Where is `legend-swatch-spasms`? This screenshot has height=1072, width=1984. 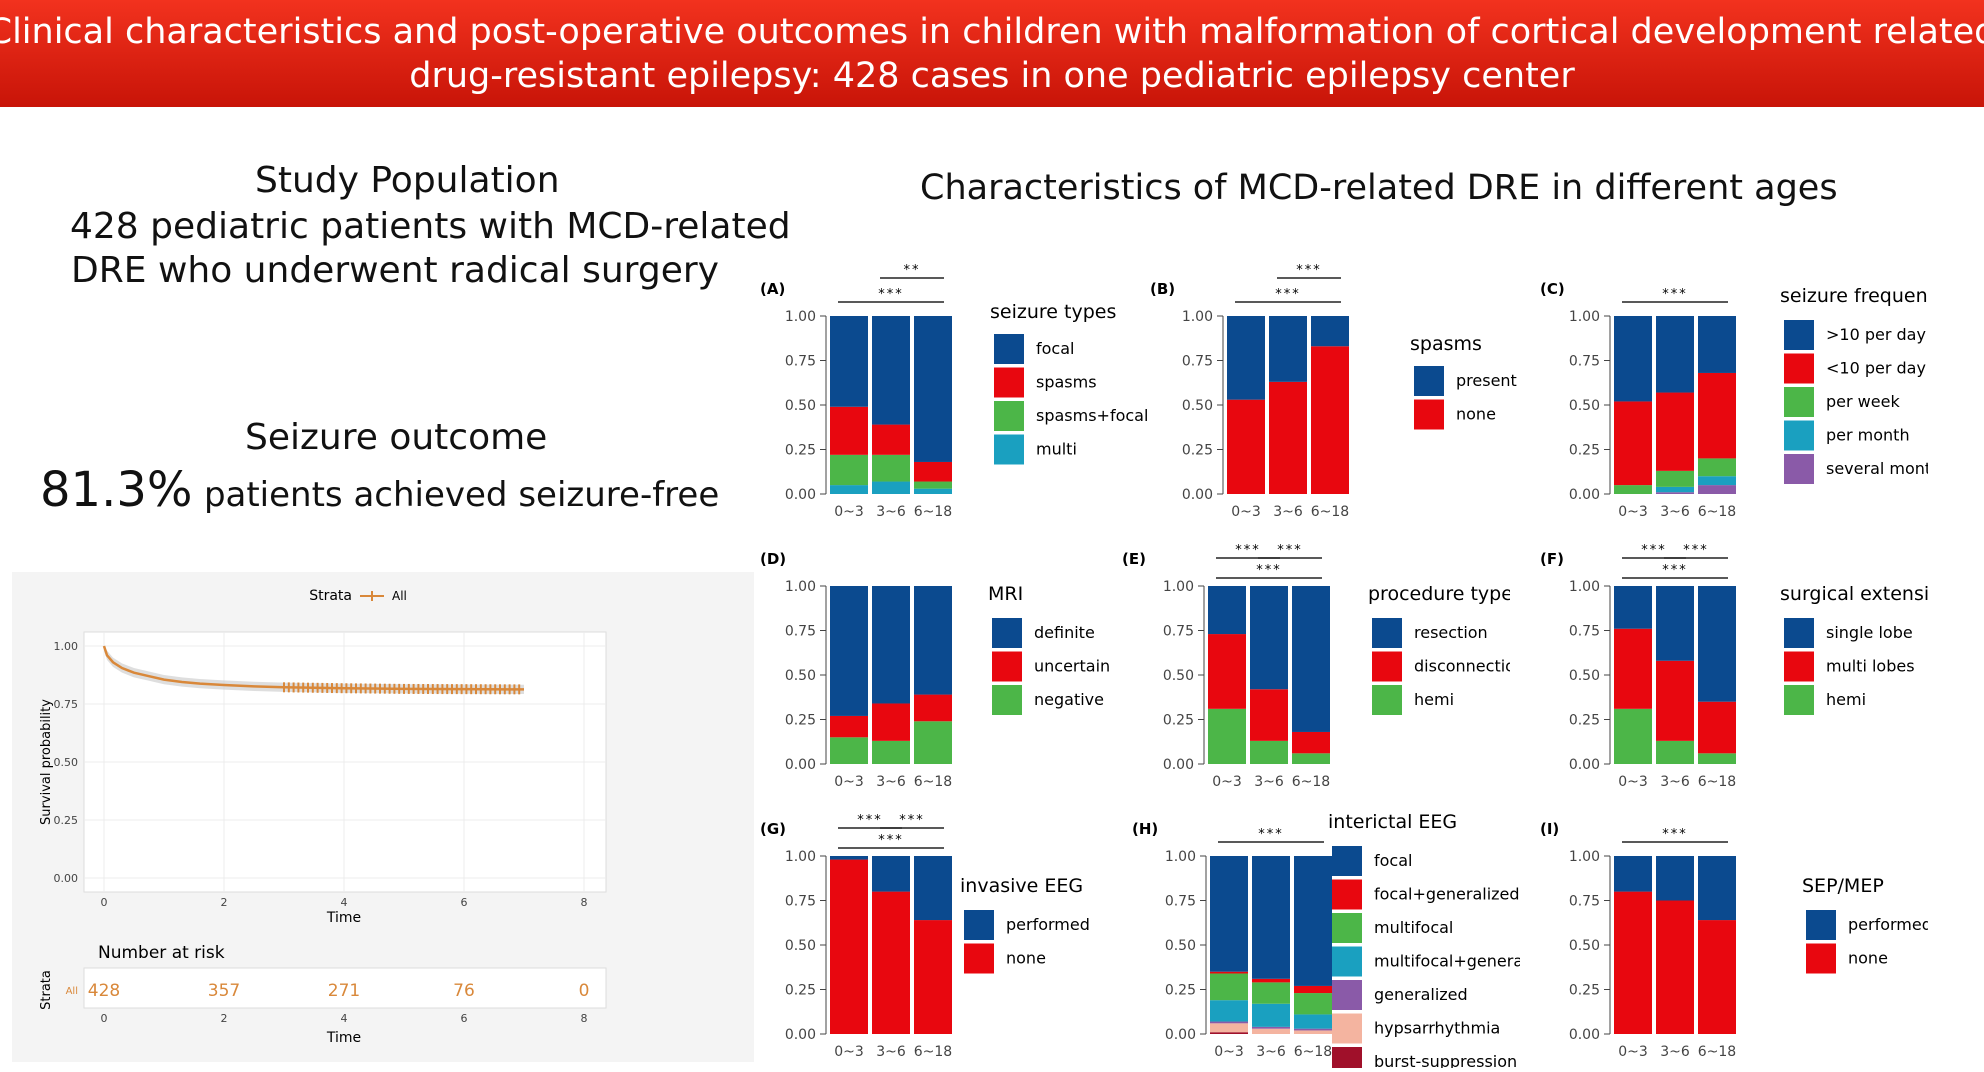 legend-swatch-spasms is located at coordinates (1009, 382).